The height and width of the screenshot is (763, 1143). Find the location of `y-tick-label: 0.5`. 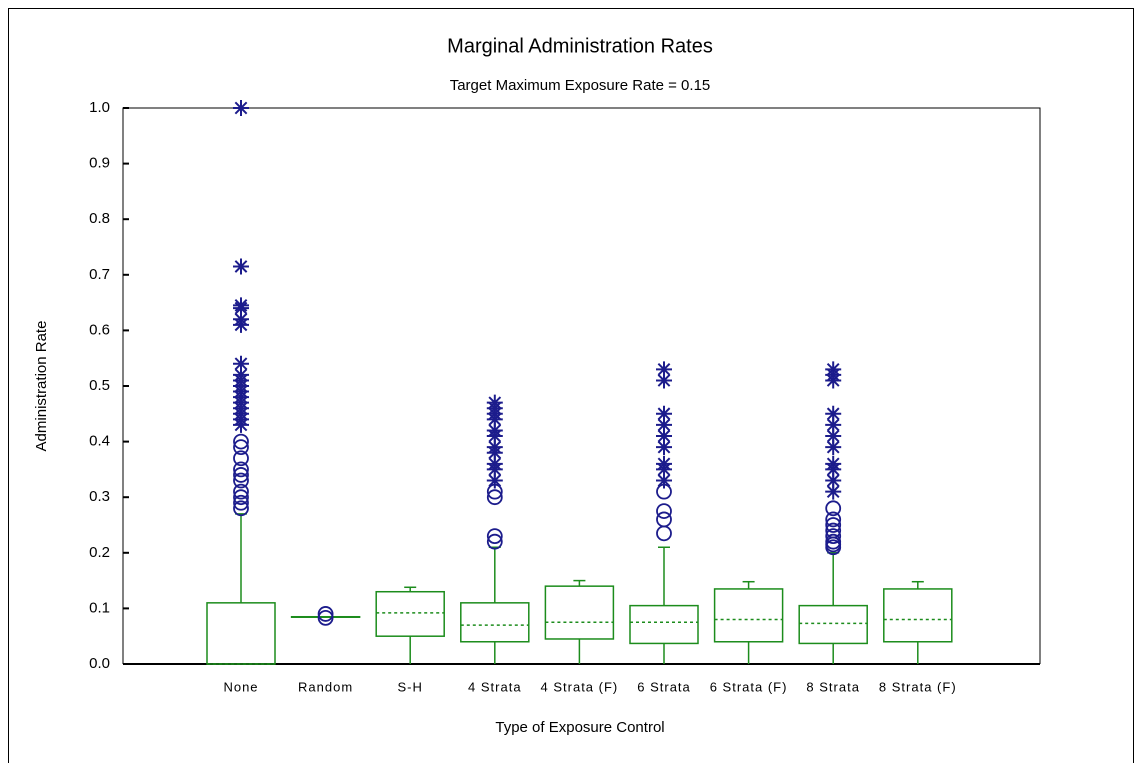

y-tick-label: 0.5 is located at coordinates (99, 385).